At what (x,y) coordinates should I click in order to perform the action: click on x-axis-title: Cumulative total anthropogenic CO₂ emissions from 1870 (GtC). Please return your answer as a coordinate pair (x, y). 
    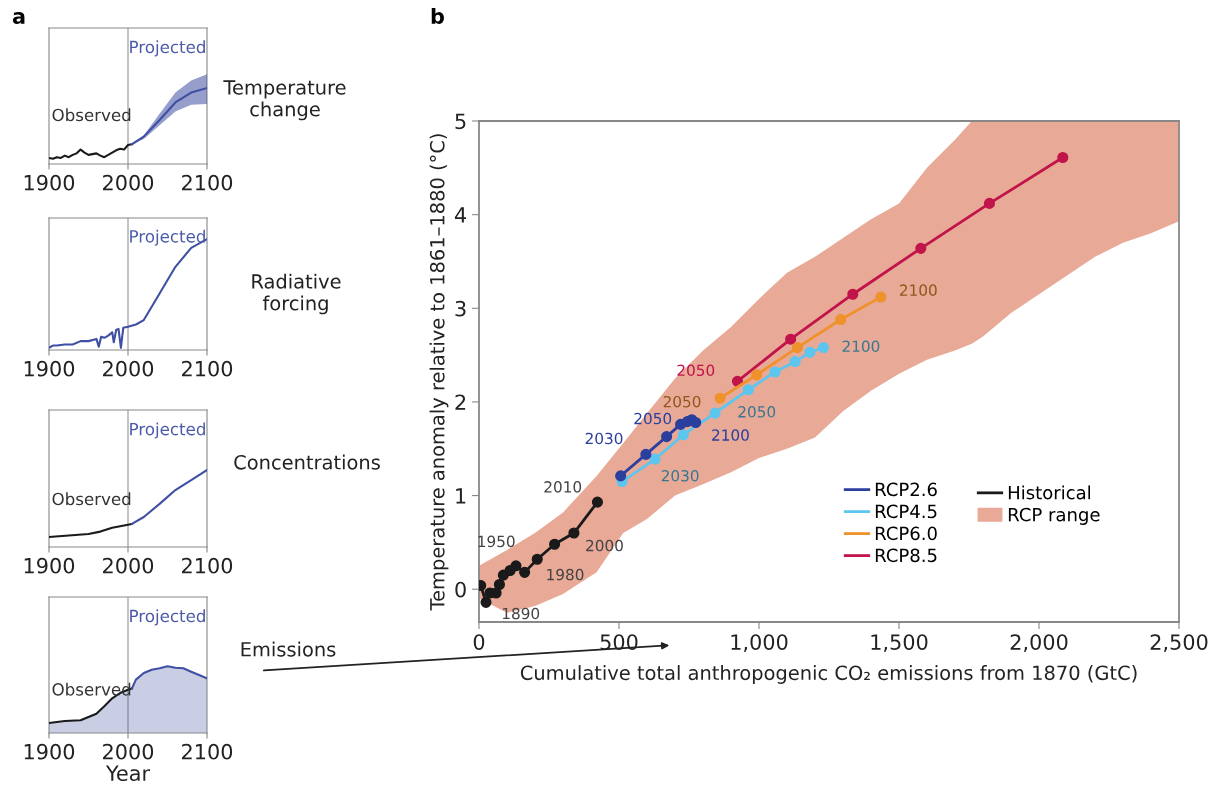
    Looking at the image, I should click on (828, 674).